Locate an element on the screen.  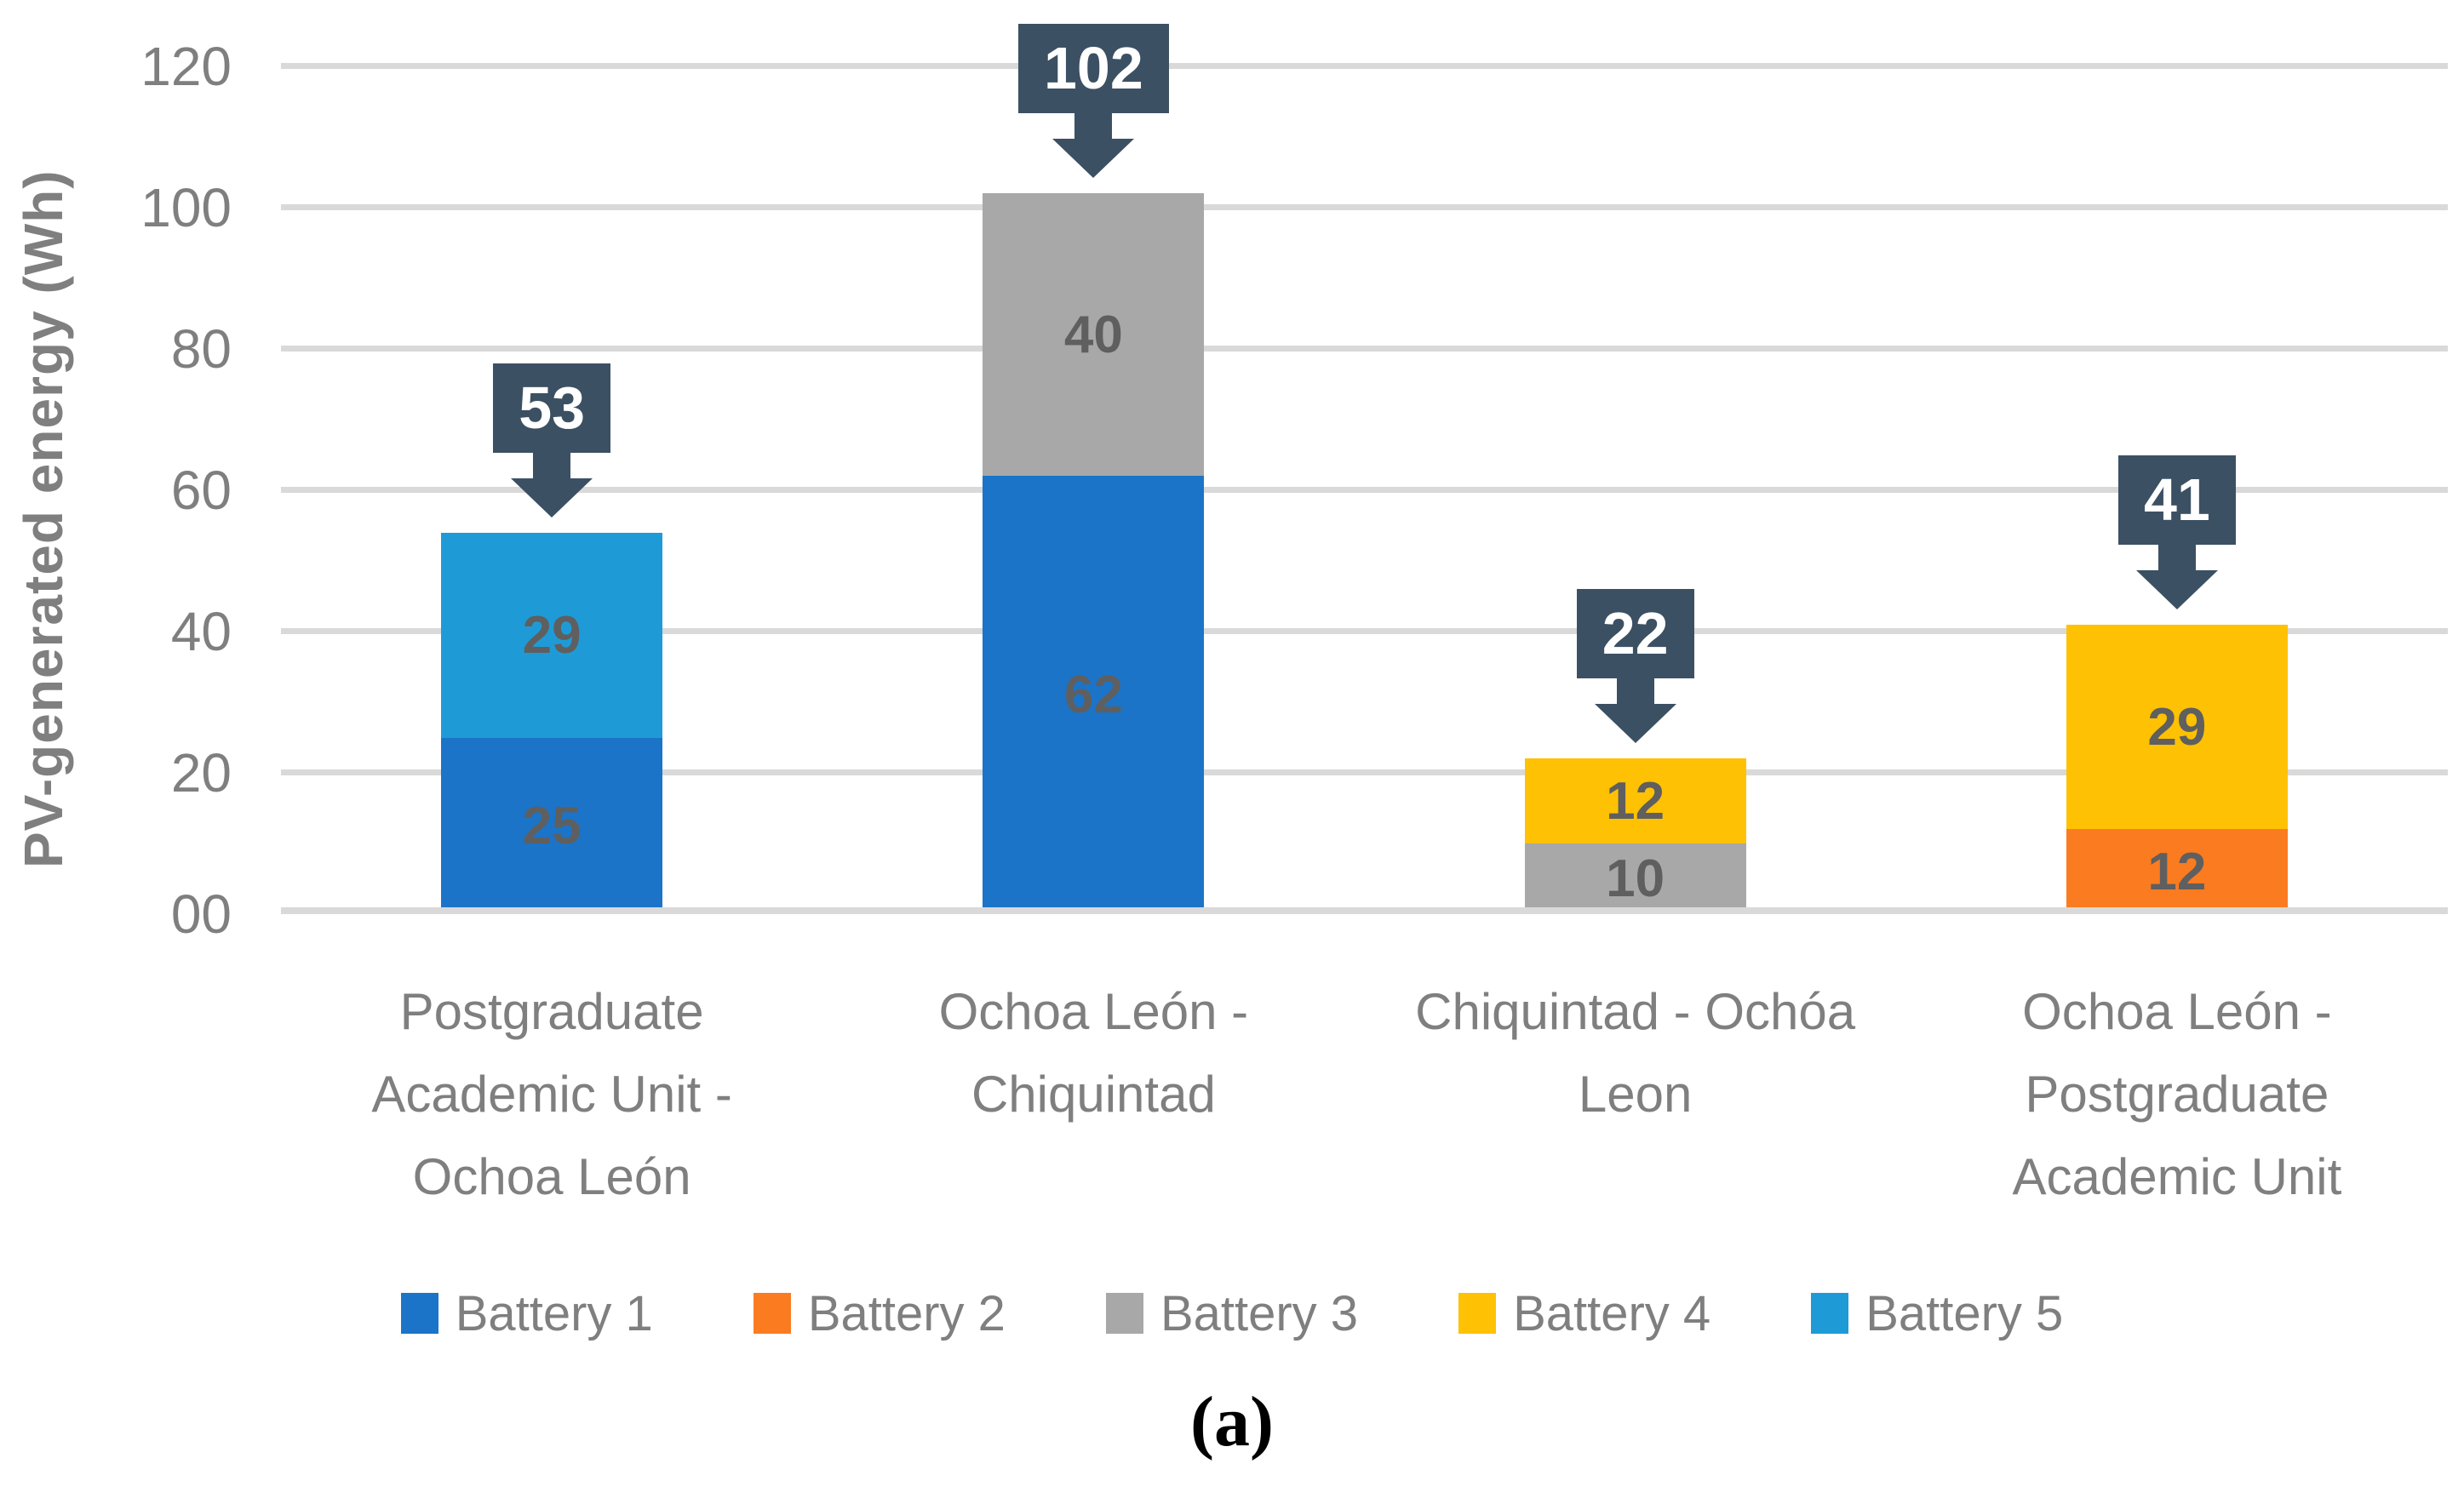
segment-value-label: 25 is located at coordinates (552, 826).